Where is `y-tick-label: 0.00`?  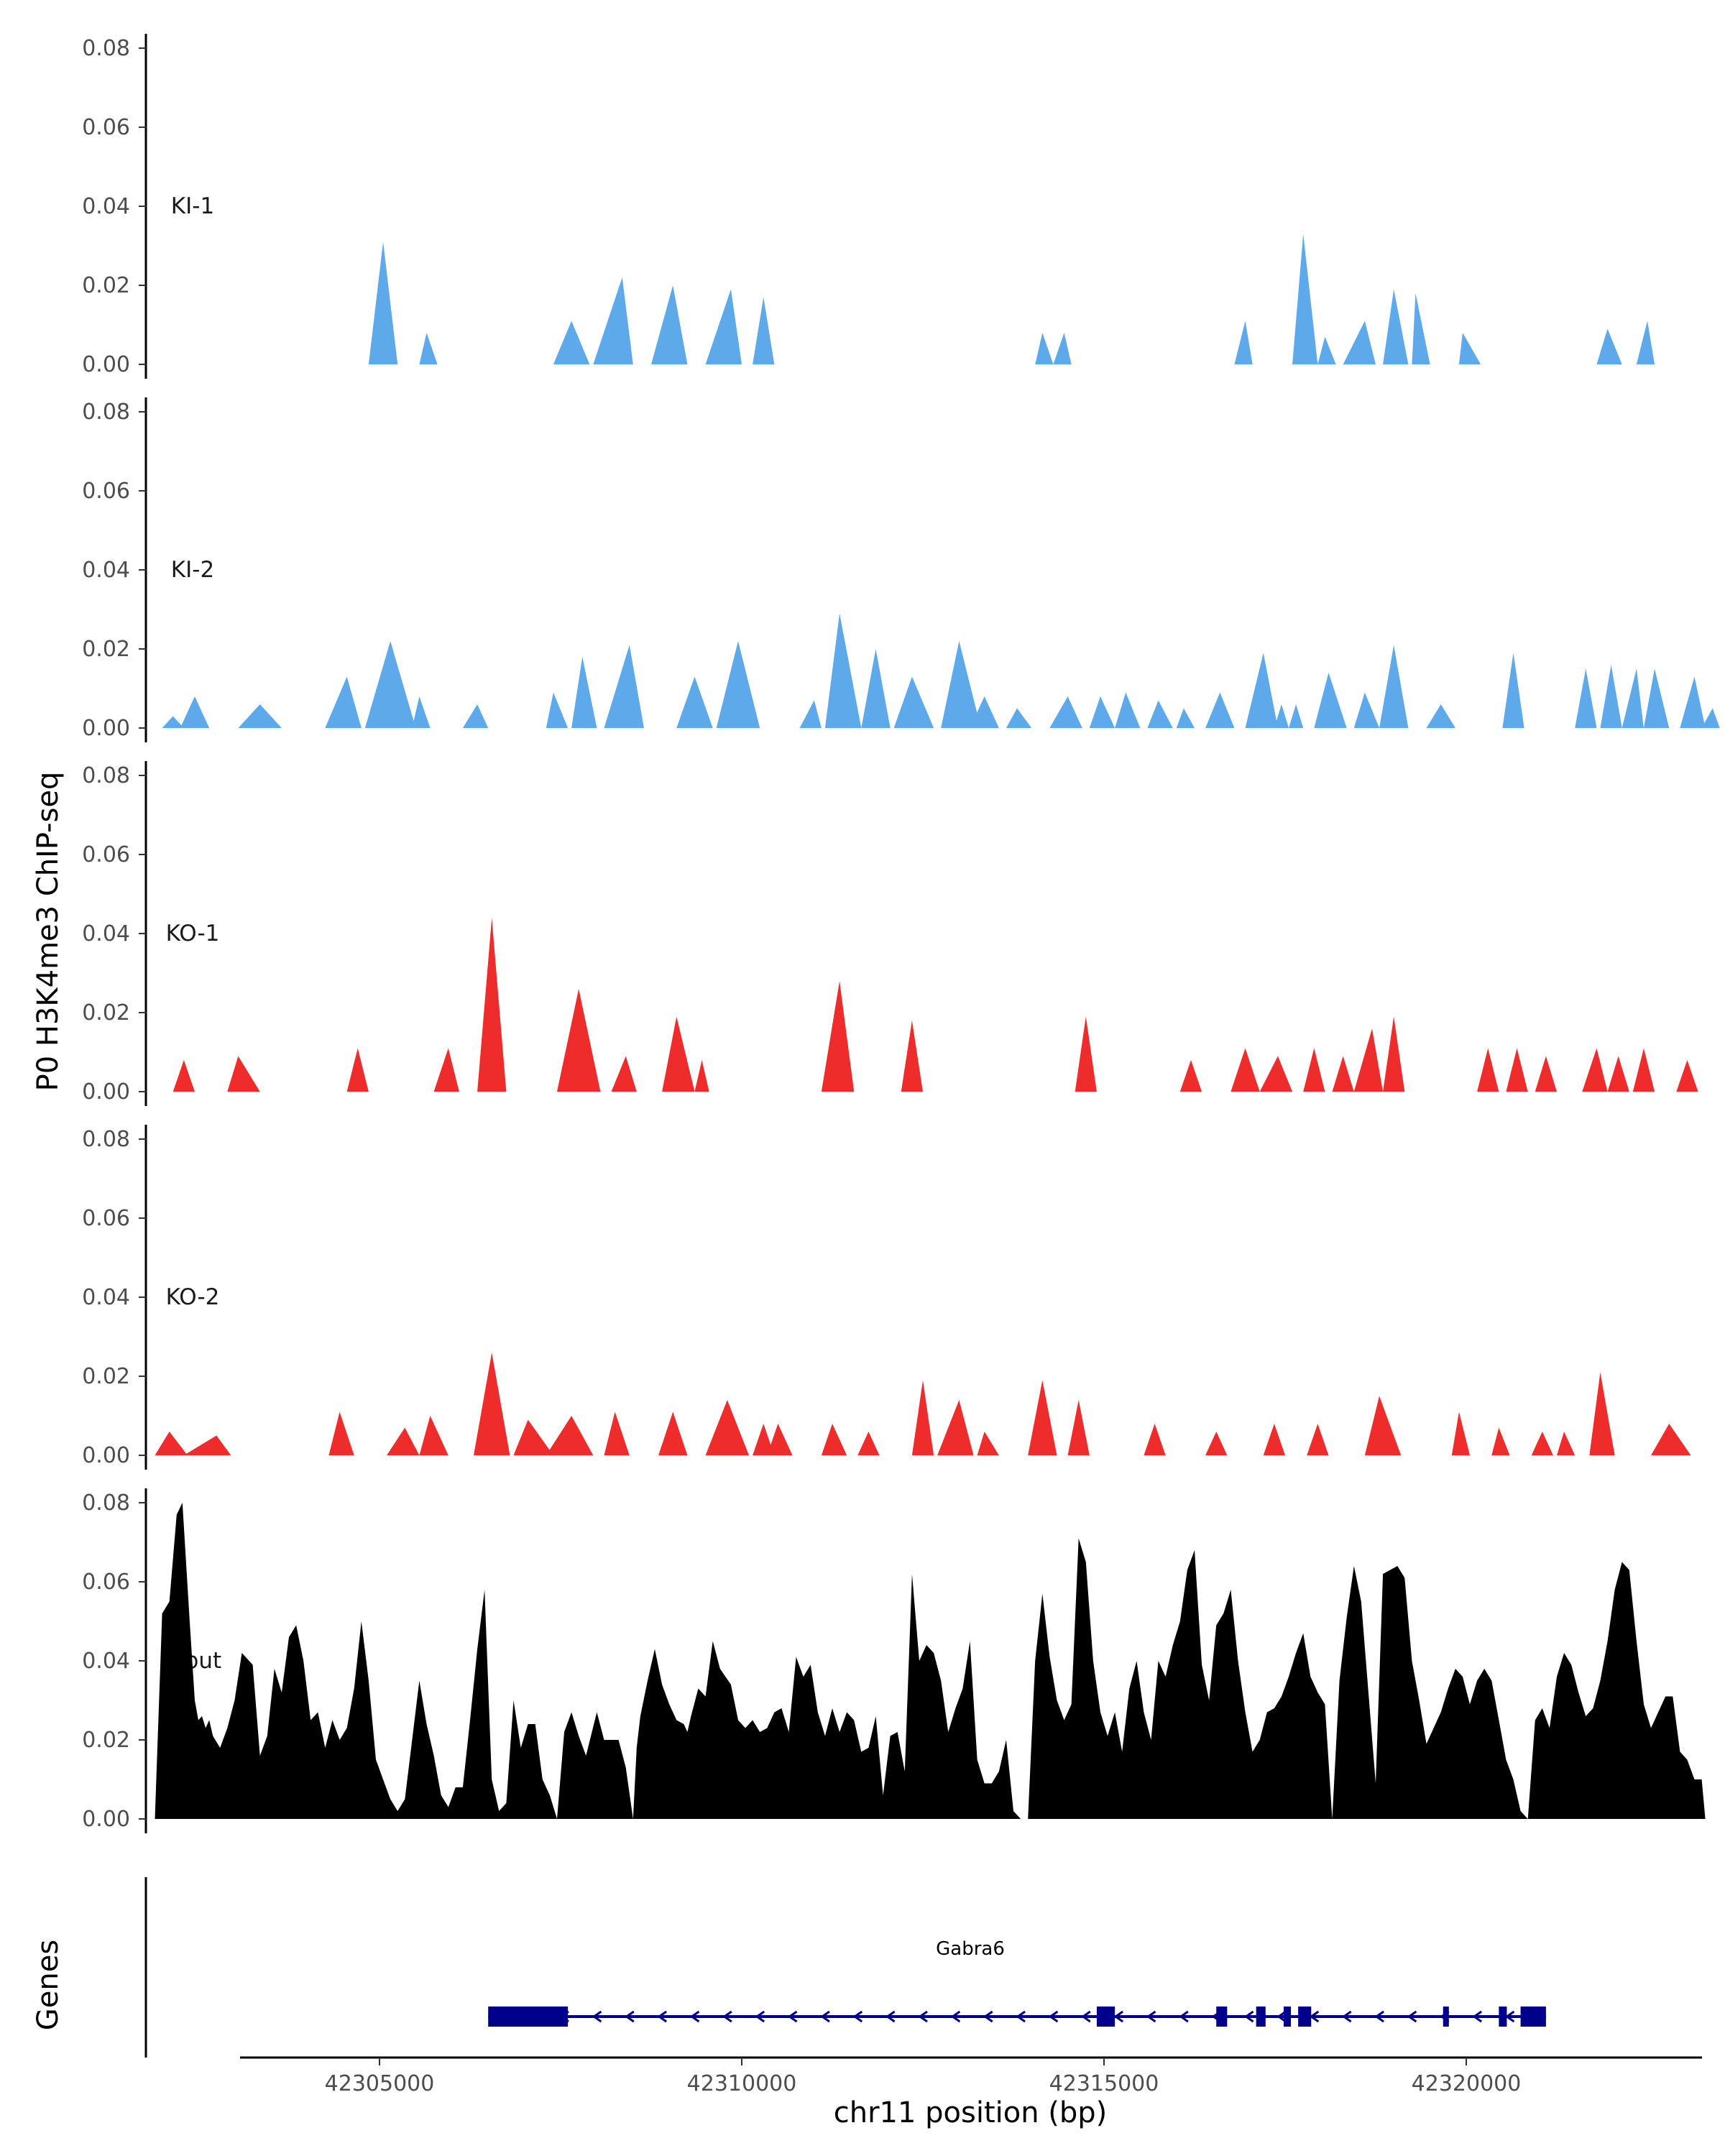
y-tick-label: 0.00 is located at coordinates (106, 1819).